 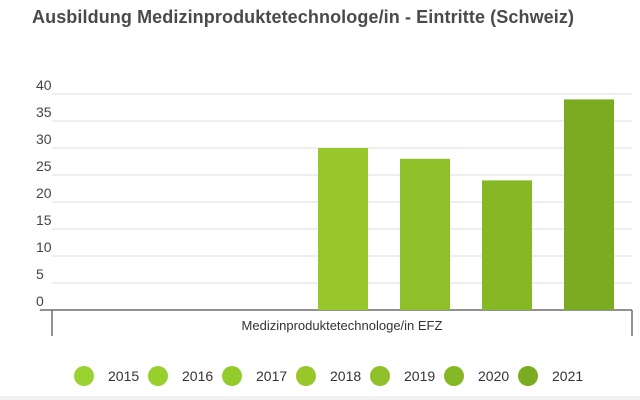 What do you see at coordinates (343, 229) in the screenshot?
I see `bar-2018` at bounding box center [343, 229].